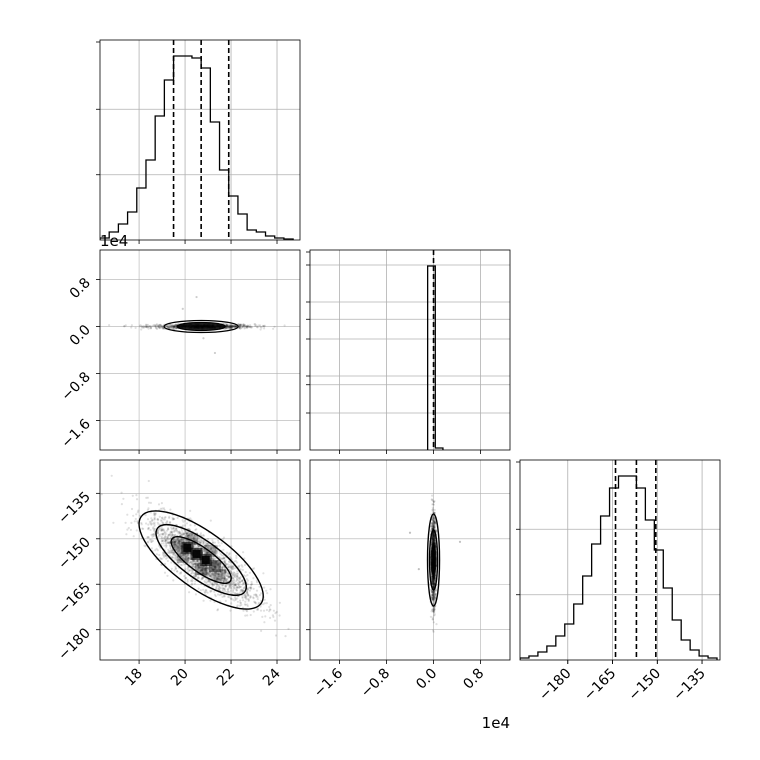 The height and width of the screenshot is (760, 760). I want to click on scatter-p1-p2-contour-core, so click(433, 560).